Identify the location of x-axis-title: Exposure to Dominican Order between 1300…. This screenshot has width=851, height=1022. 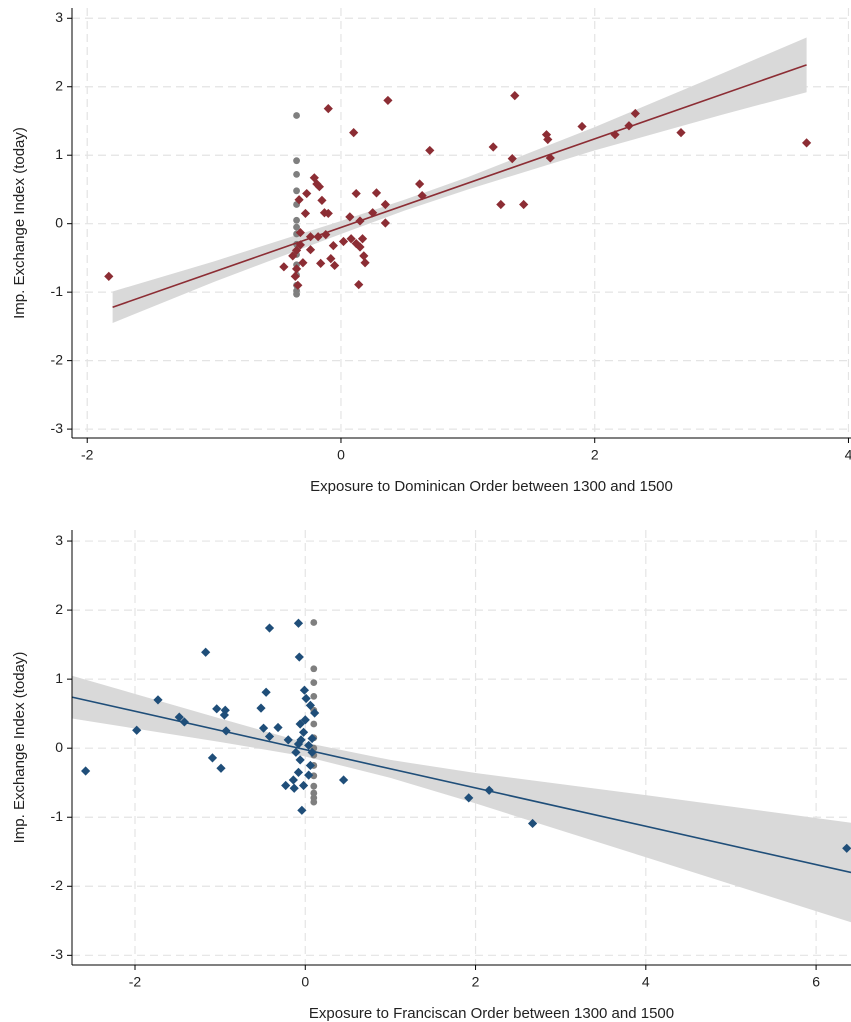
(491, 486).